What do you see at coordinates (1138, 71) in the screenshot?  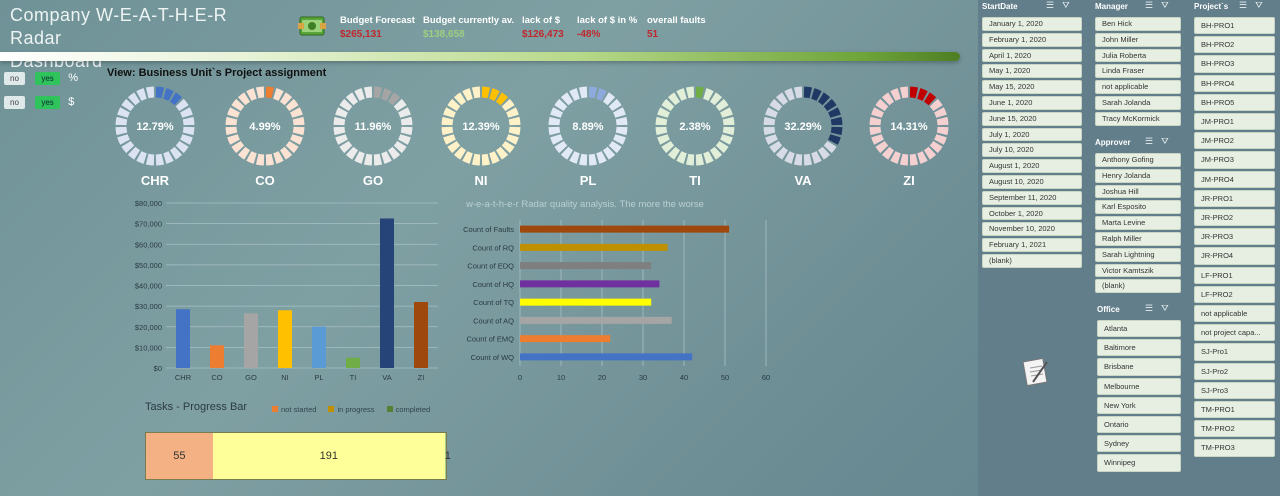 I see `manager-slicer-item: Linda Fraser` at bounding box center [1138, 71].